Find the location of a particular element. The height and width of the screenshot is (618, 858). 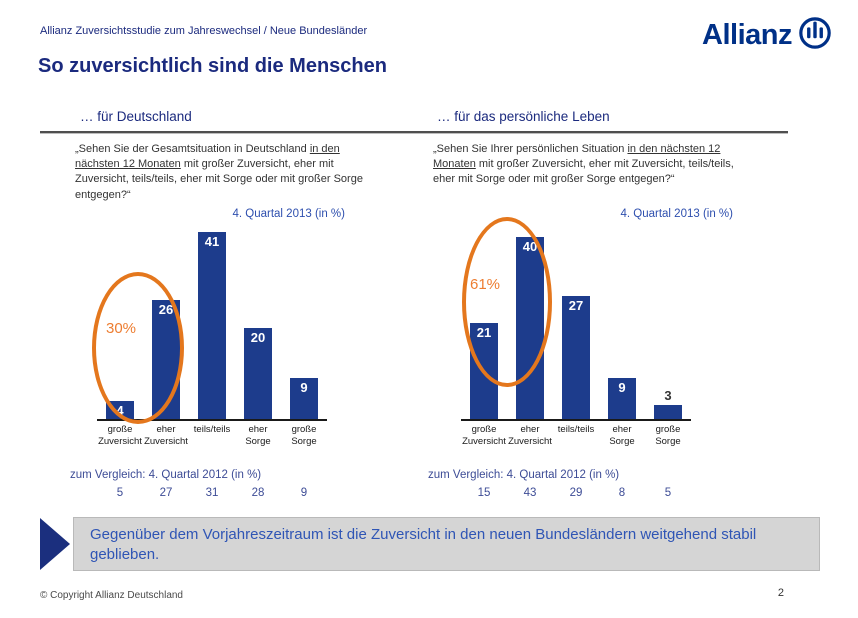

chart-subtitle-left: 4. Quartal 2013 (in %) is located at coordinates (288, 214).